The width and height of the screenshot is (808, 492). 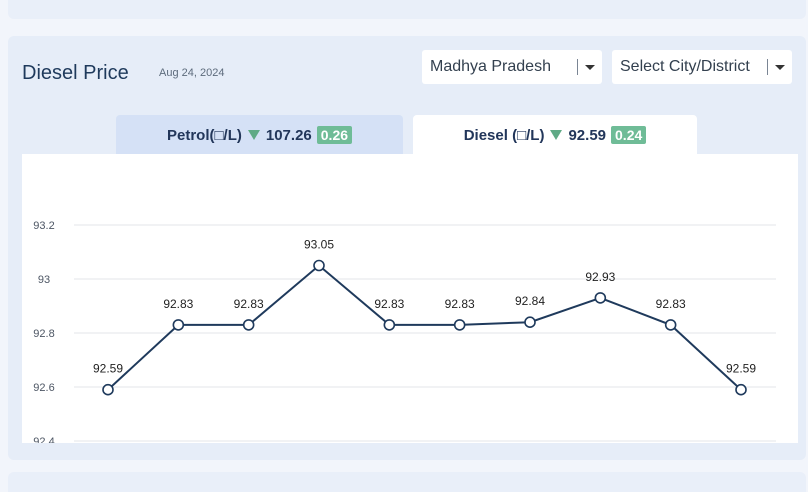 What do you see at coordinates (192, 73) in the screenshot?
I see `price-date: Aug 24, 2024` at bounding box center [192, 73].